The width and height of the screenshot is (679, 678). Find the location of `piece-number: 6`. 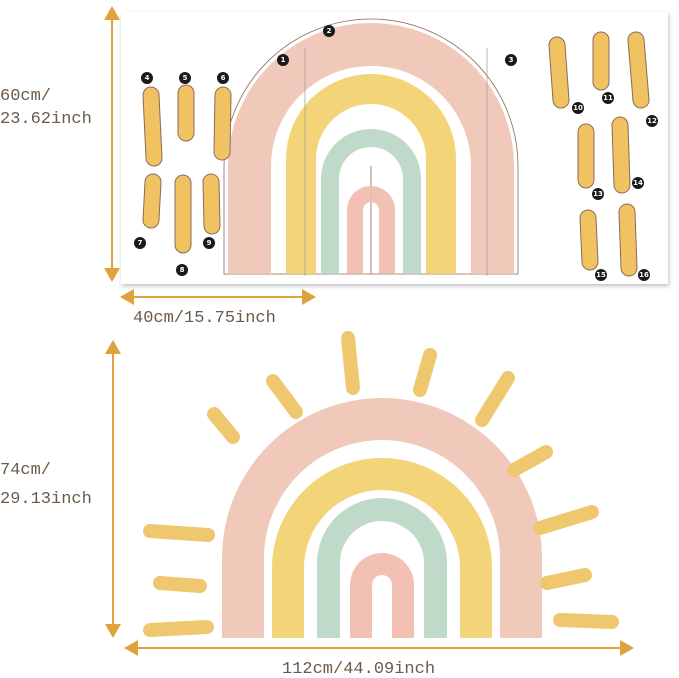

piece-number: 6 is located at coordinates (223, 78).